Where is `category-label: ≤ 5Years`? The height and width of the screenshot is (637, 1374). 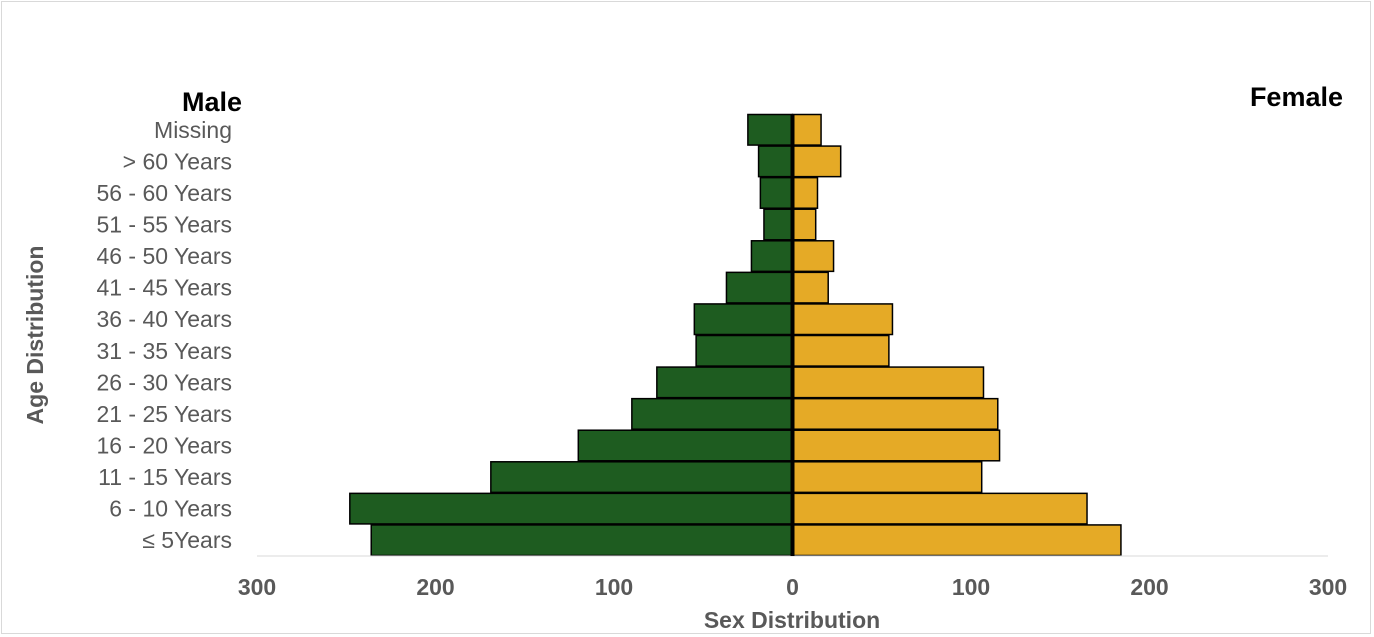
category-label: ≤ 5Years is located at coordinates (187, 540).